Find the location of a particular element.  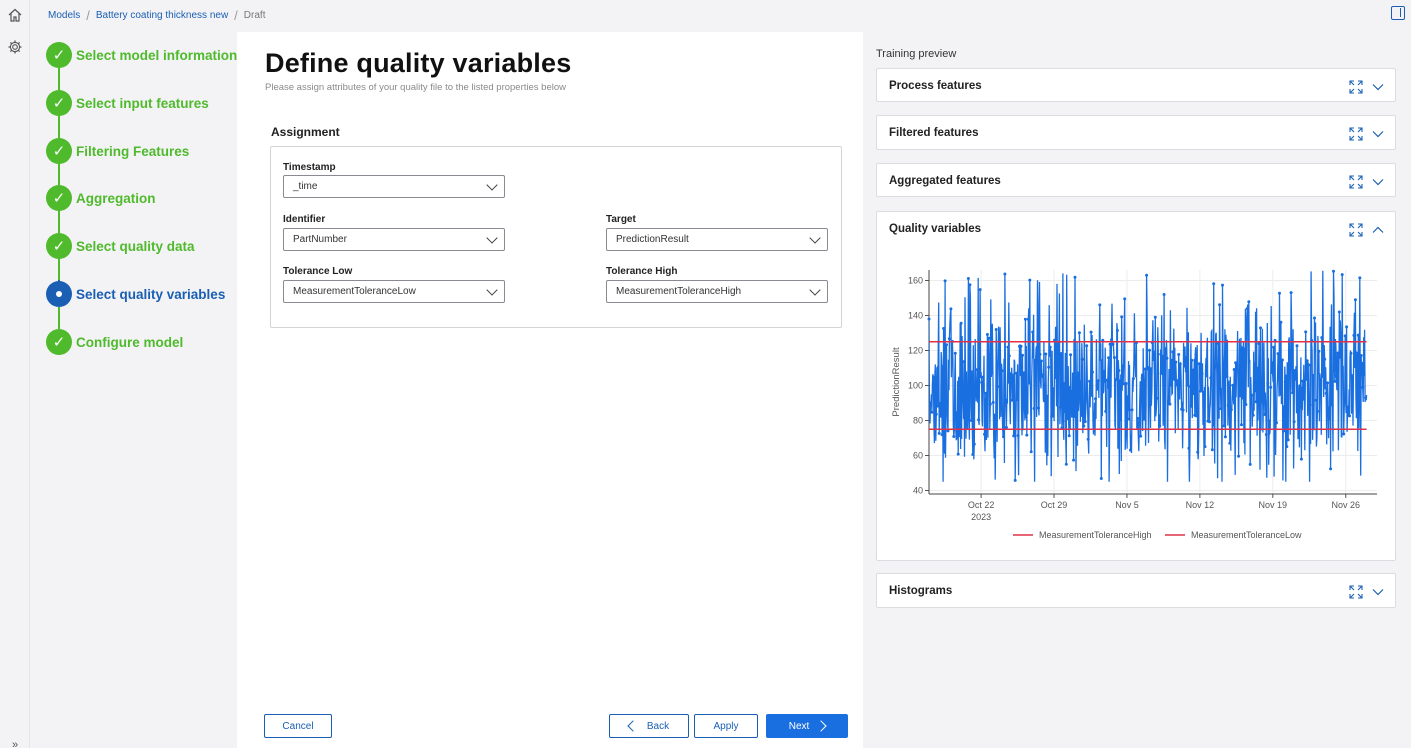

process-features-card: Process features is located at coordinates (1136, 85).